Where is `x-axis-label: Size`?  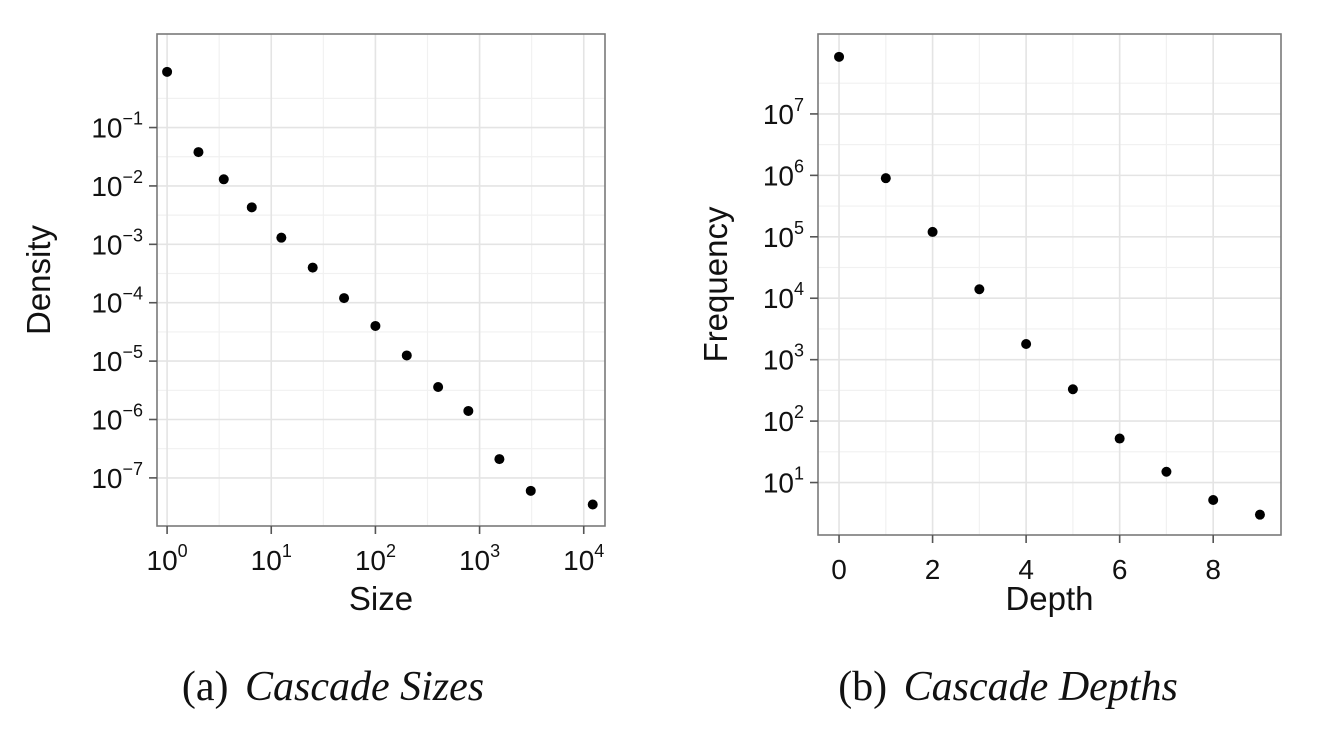 x-axis-label: Size is located at coordinates (381, 598).